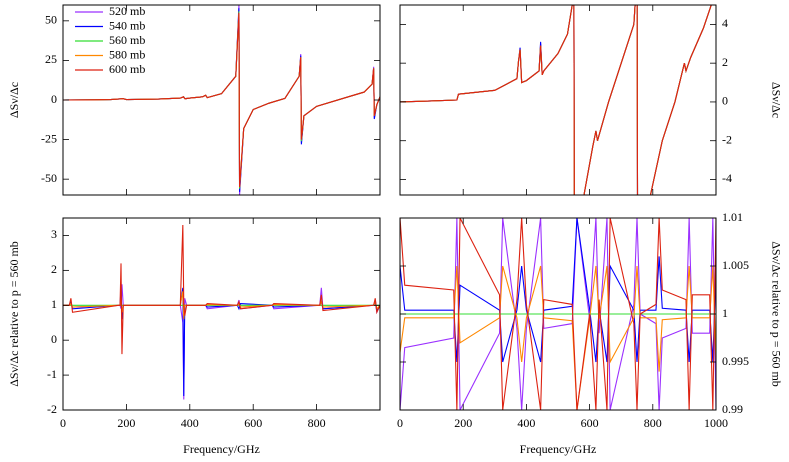 This screenshot has height=462, width=789. Describe the element at coordinates (732, 217) in the screenshot. I see `y-tick-label: 1.01` at that location.